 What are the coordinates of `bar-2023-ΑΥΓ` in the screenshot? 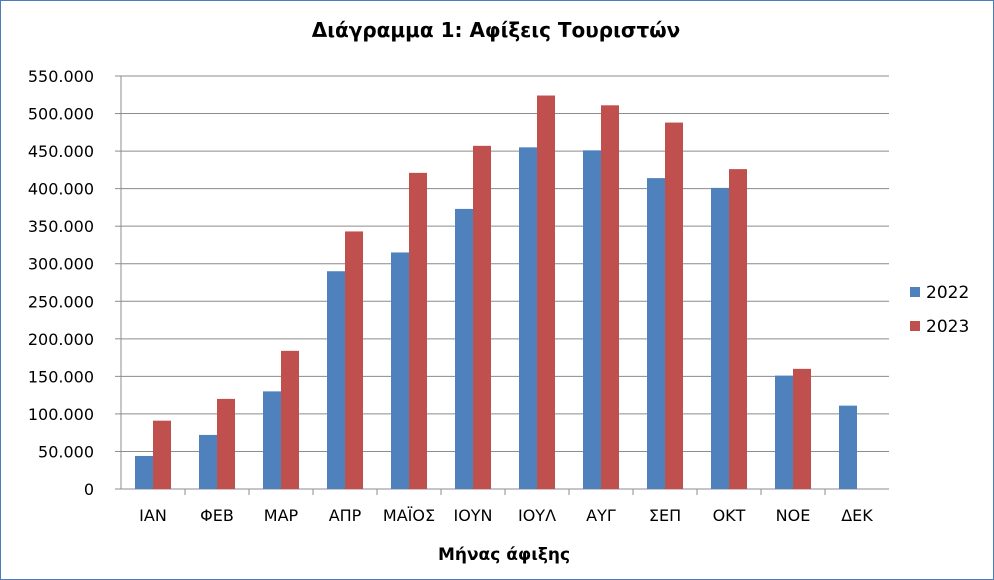 It's located at (610, 297).